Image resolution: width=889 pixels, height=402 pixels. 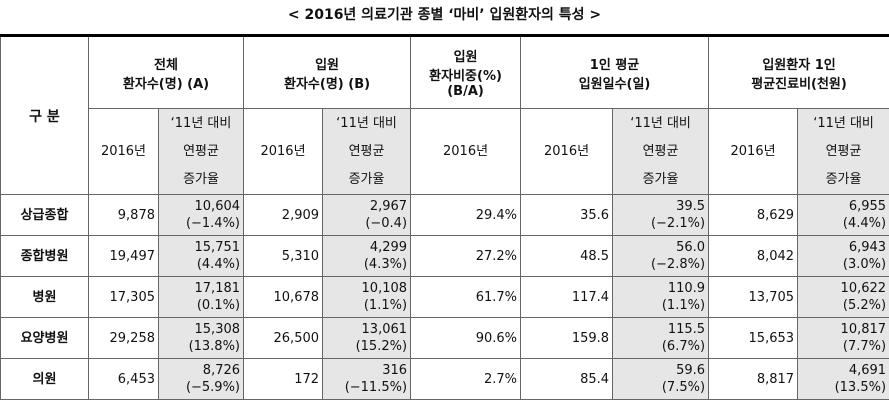 What do you see at coordinates (567, 297) in the screenshot?
I see `cell: 117.4` at bounding box center [567, 297].